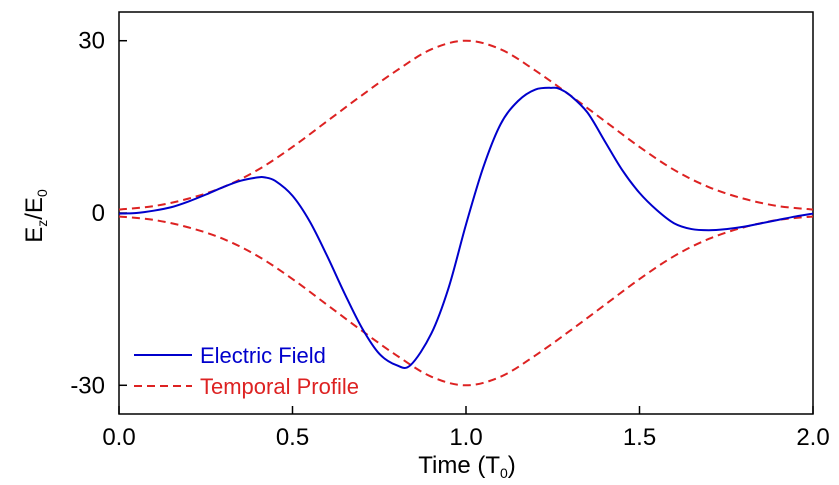 The image size is (839, 485). I want to click on y-tick-label: 30, so click(91, 41).